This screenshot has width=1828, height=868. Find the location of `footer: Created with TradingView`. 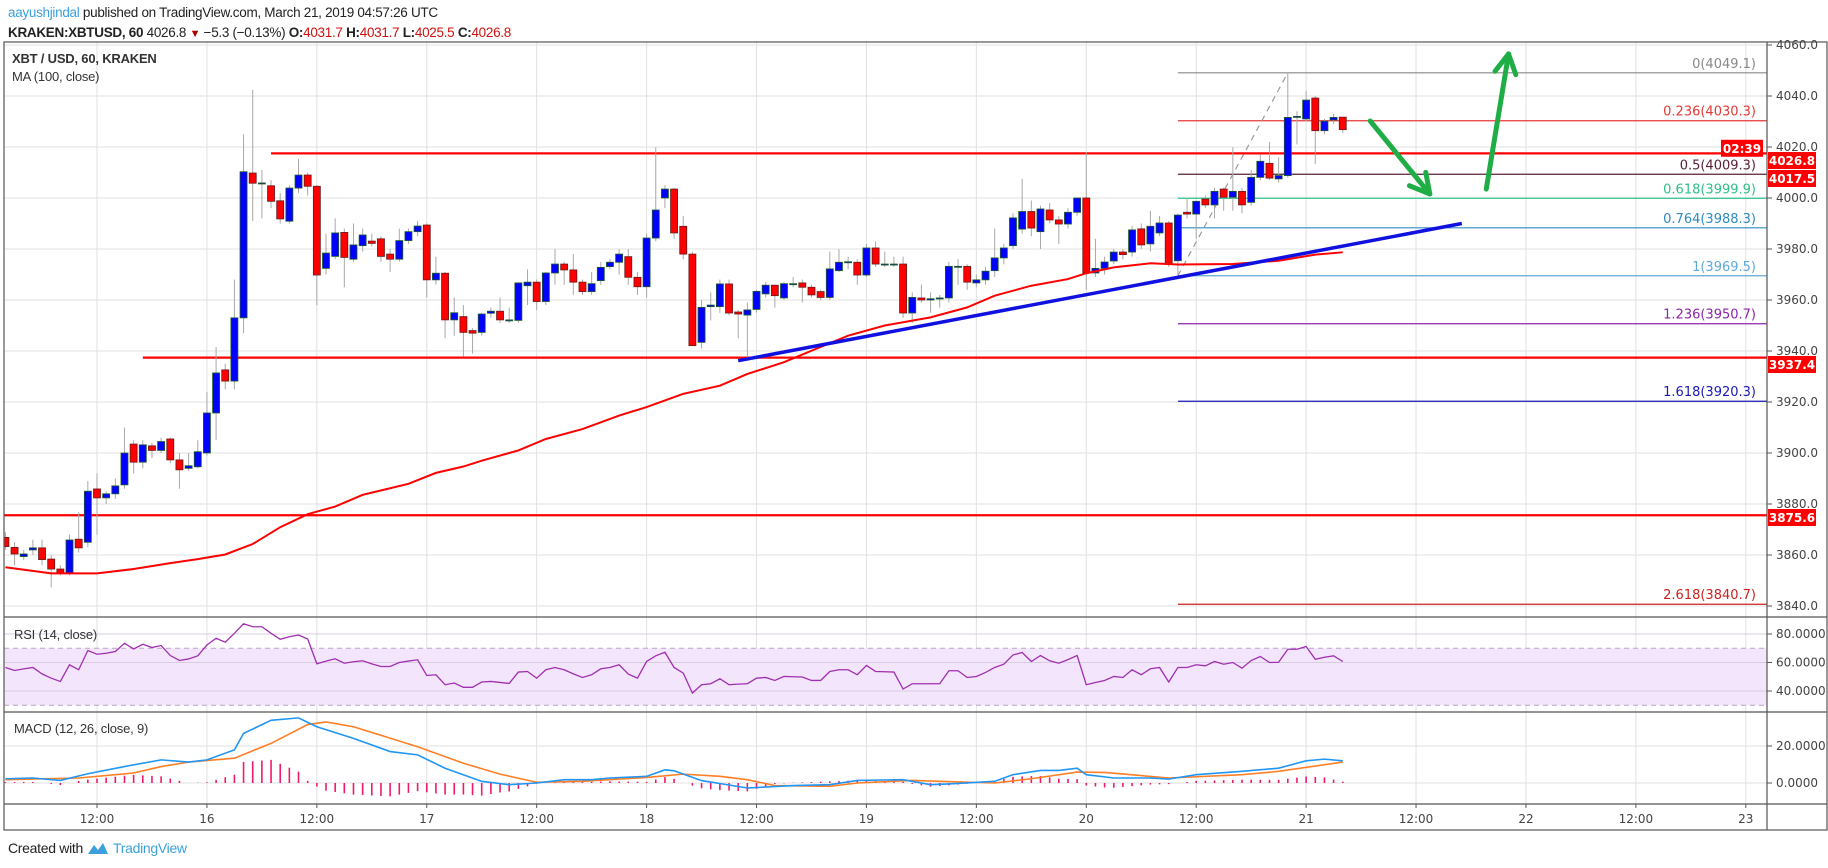

footer: Created with TradingView is located at coordinates (97, 848).